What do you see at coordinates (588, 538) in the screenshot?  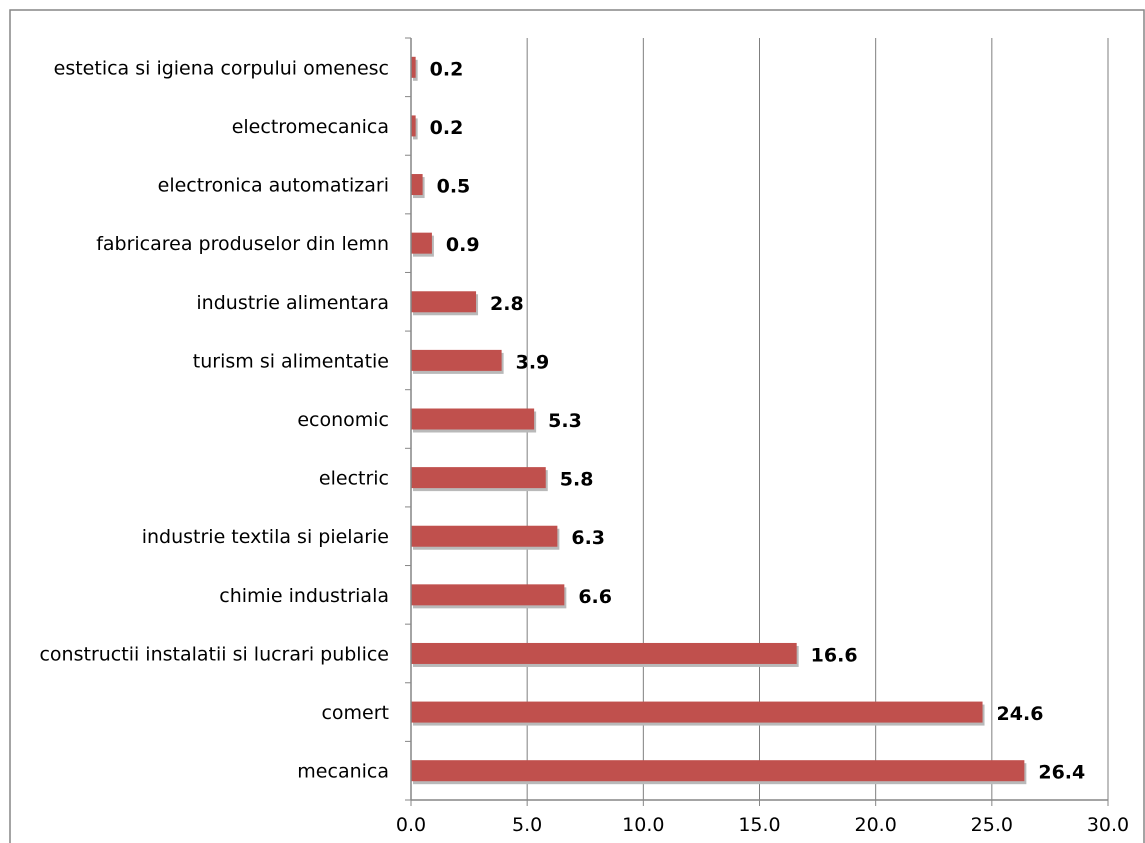 I see `data-label: 6.3` at bounding box center [588, 538].